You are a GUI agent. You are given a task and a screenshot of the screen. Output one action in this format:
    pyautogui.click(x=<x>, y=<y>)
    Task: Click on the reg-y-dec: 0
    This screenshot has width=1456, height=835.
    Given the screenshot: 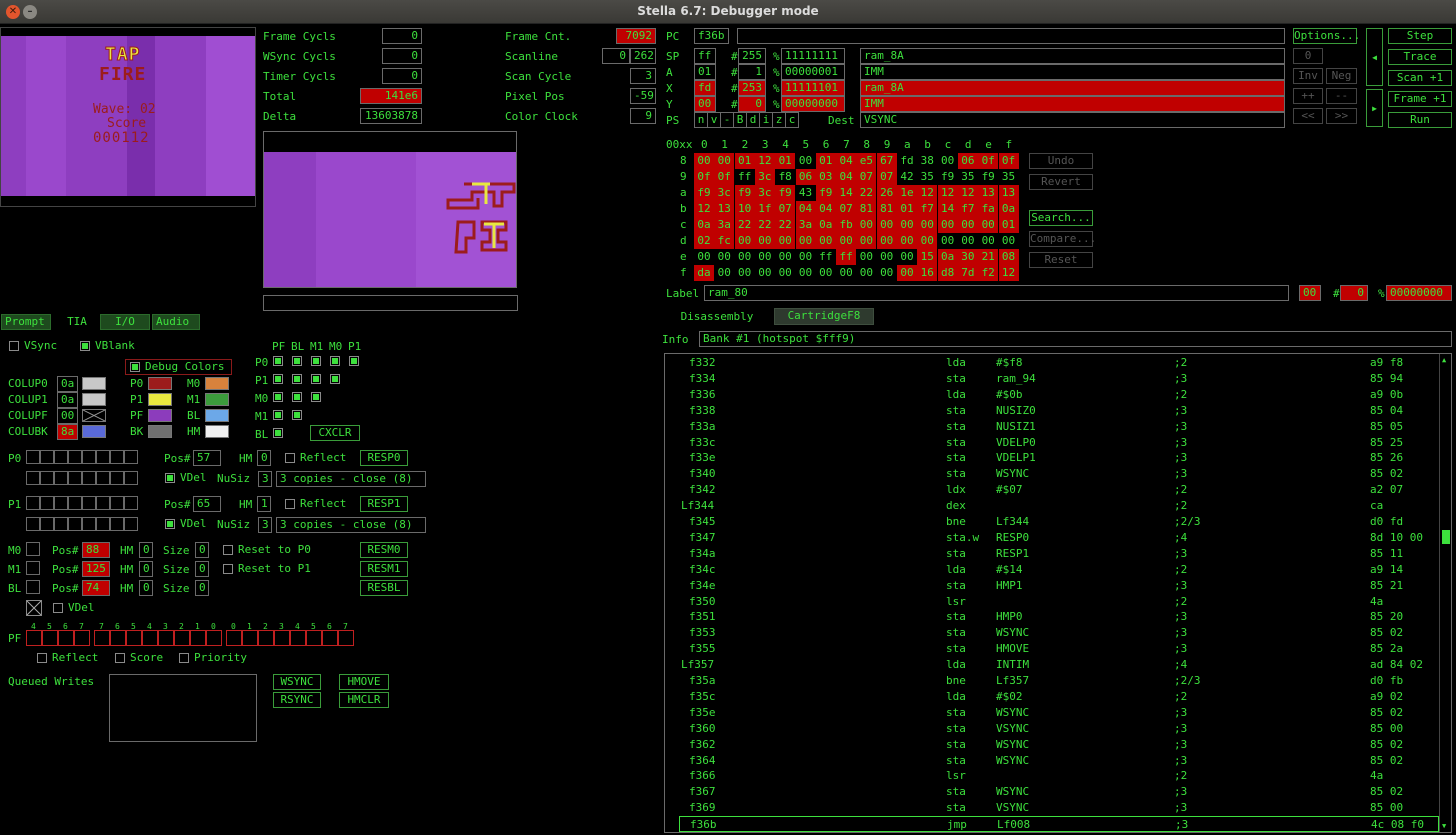 What is the action you would take?
    pyautogui.click(x=752, y=104)
    